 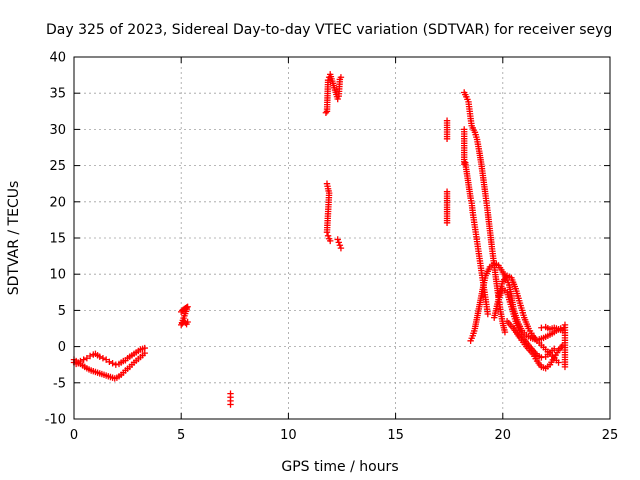 I want to click on series-sat-c, so click(x=184, y=316).